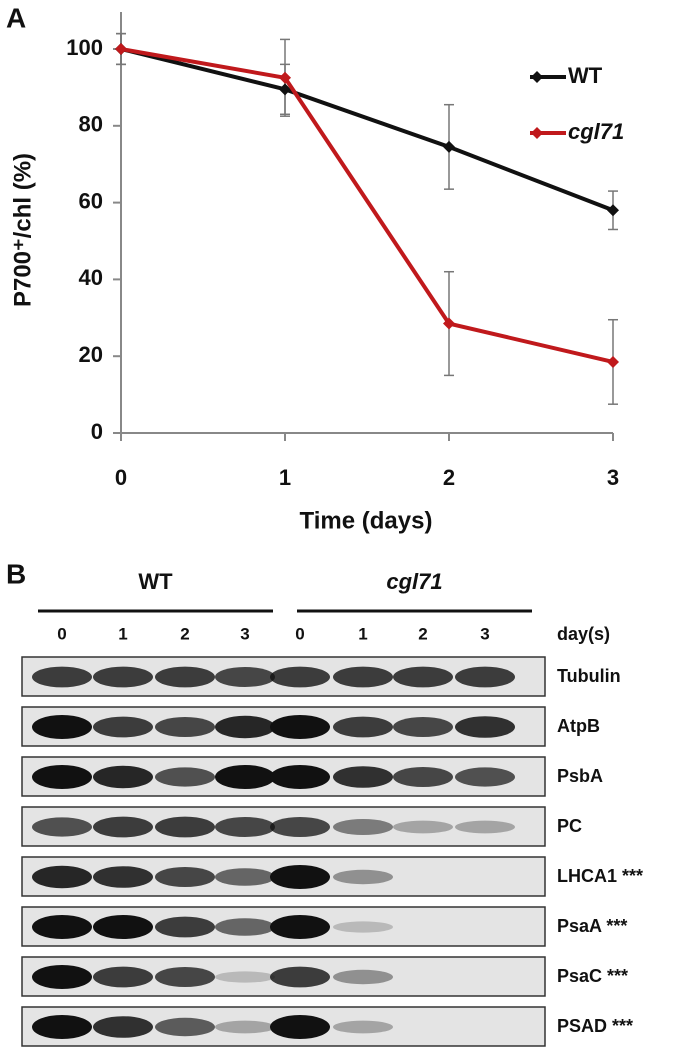 Image resolution: width=677 pixels, height=1047 pixels. I want to click on x-tick-label: 3, so click(613, 477).